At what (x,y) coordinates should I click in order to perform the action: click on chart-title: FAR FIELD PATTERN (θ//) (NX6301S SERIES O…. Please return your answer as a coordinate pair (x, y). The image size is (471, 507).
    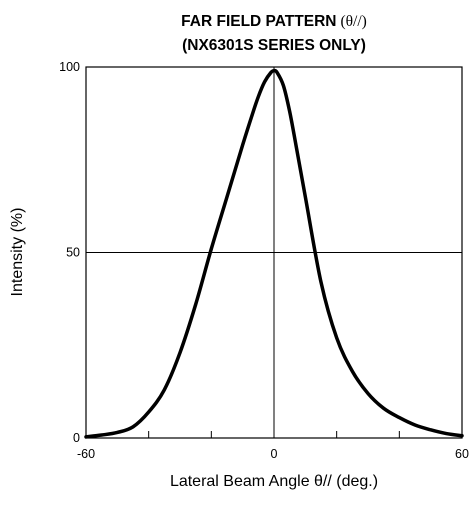
    Looking at the image, I should click on (274, 33).